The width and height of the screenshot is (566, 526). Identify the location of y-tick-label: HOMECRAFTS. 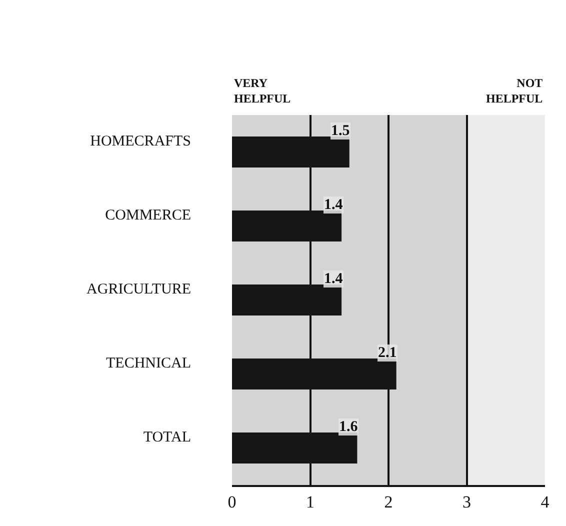
(140, 141).